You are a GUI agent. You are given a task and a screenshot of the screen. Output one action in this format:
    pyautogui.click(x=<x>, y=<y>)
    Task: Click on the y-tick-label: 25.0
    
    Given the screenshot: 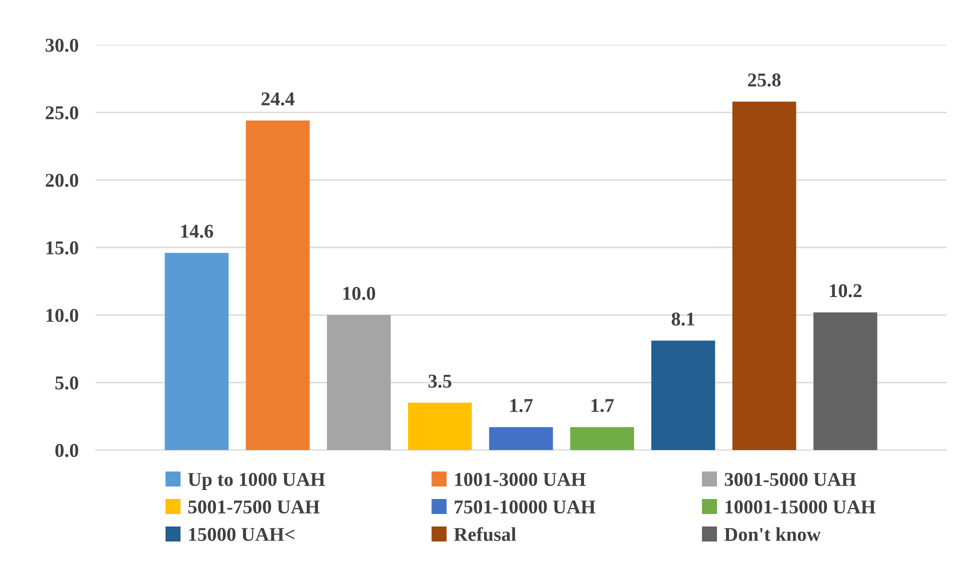 What is the action you would take?
    pyautogui.click(x=62, y=113)
    